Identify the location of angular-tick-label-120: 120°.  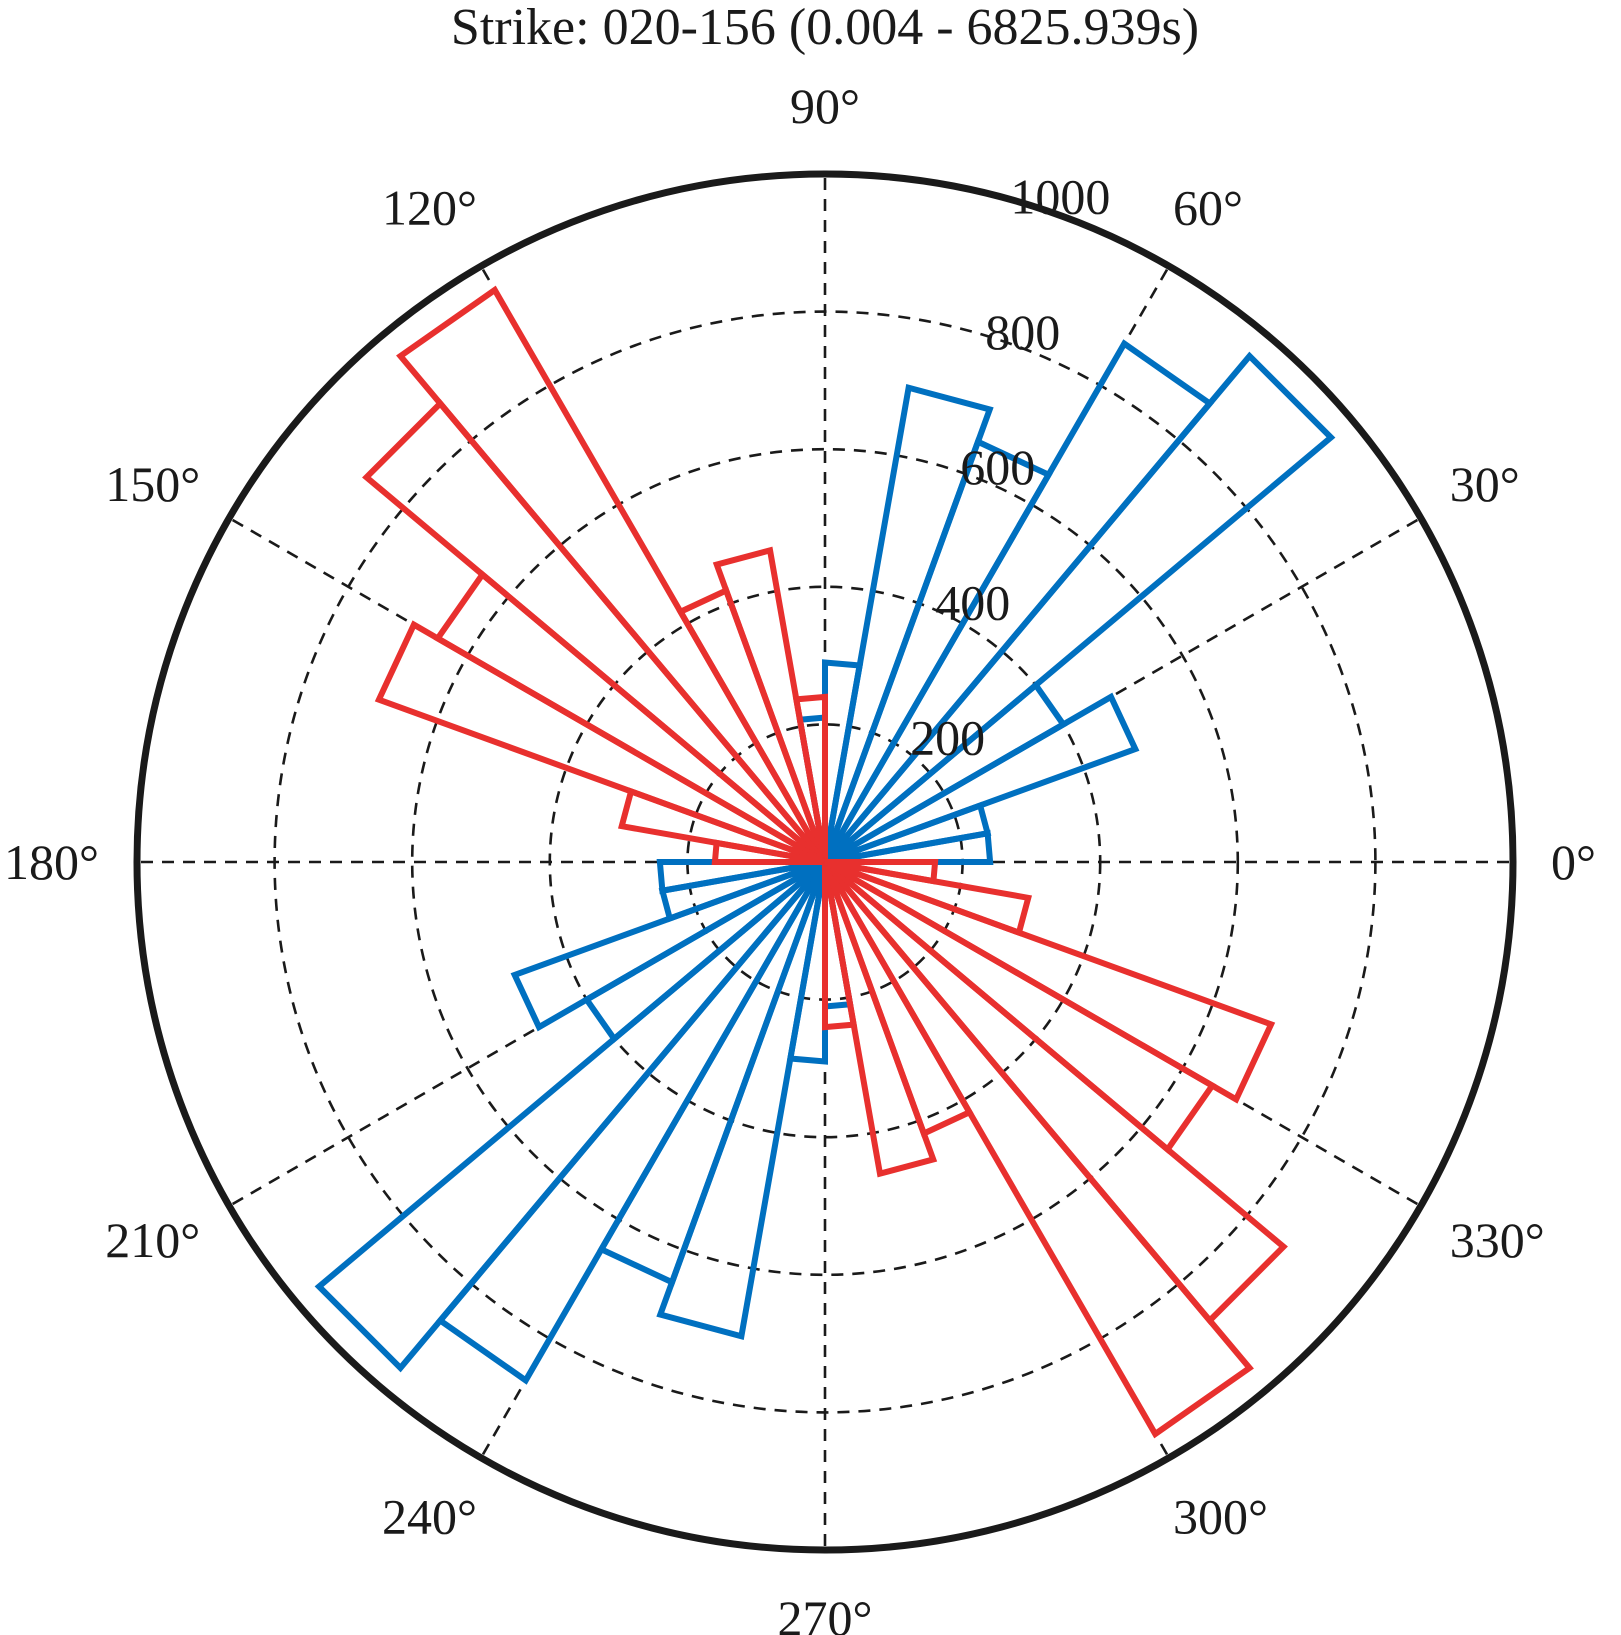
(429, 207).